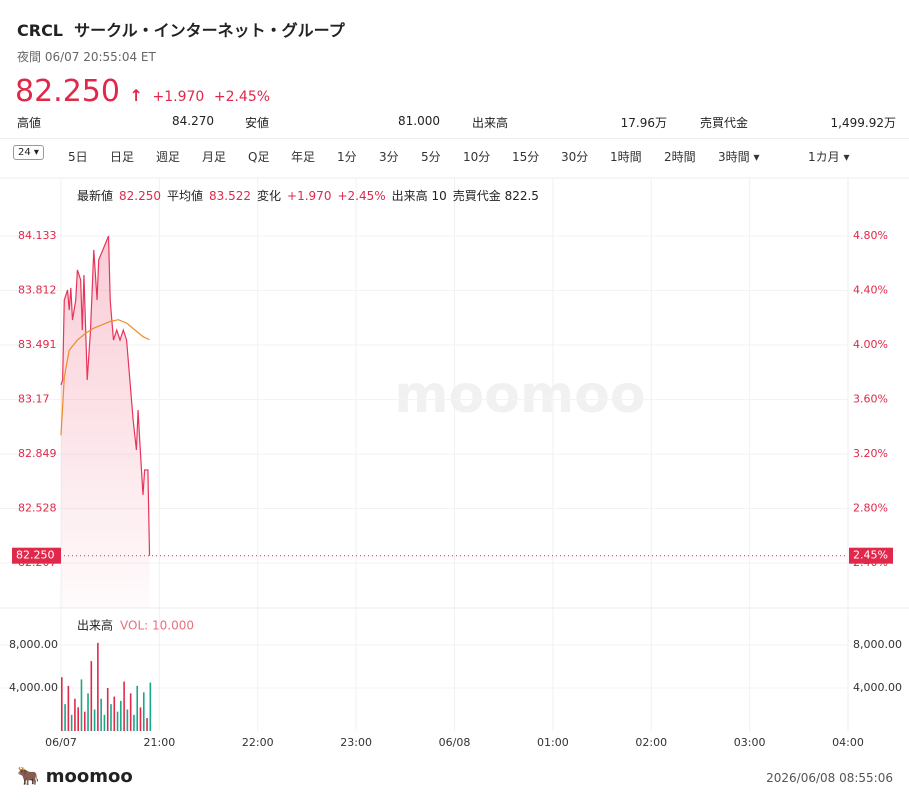  Describe the element at coordinates (122, 157) in the screenshot. I see `tab: 日足` at that location.